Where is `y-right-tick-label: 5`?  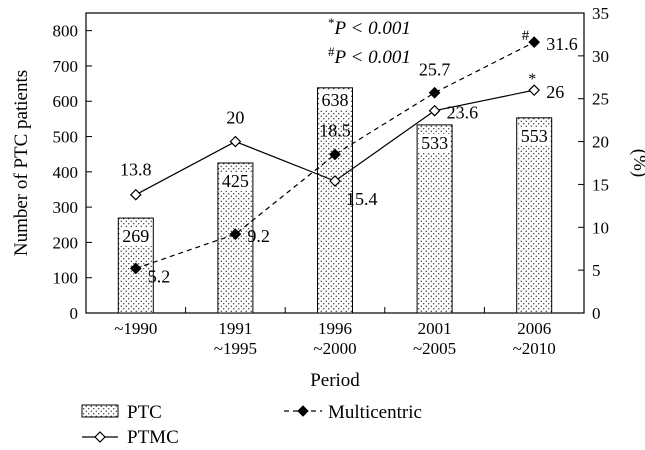 y-right-tick-label: 5 is located at coordinates (596, 270).